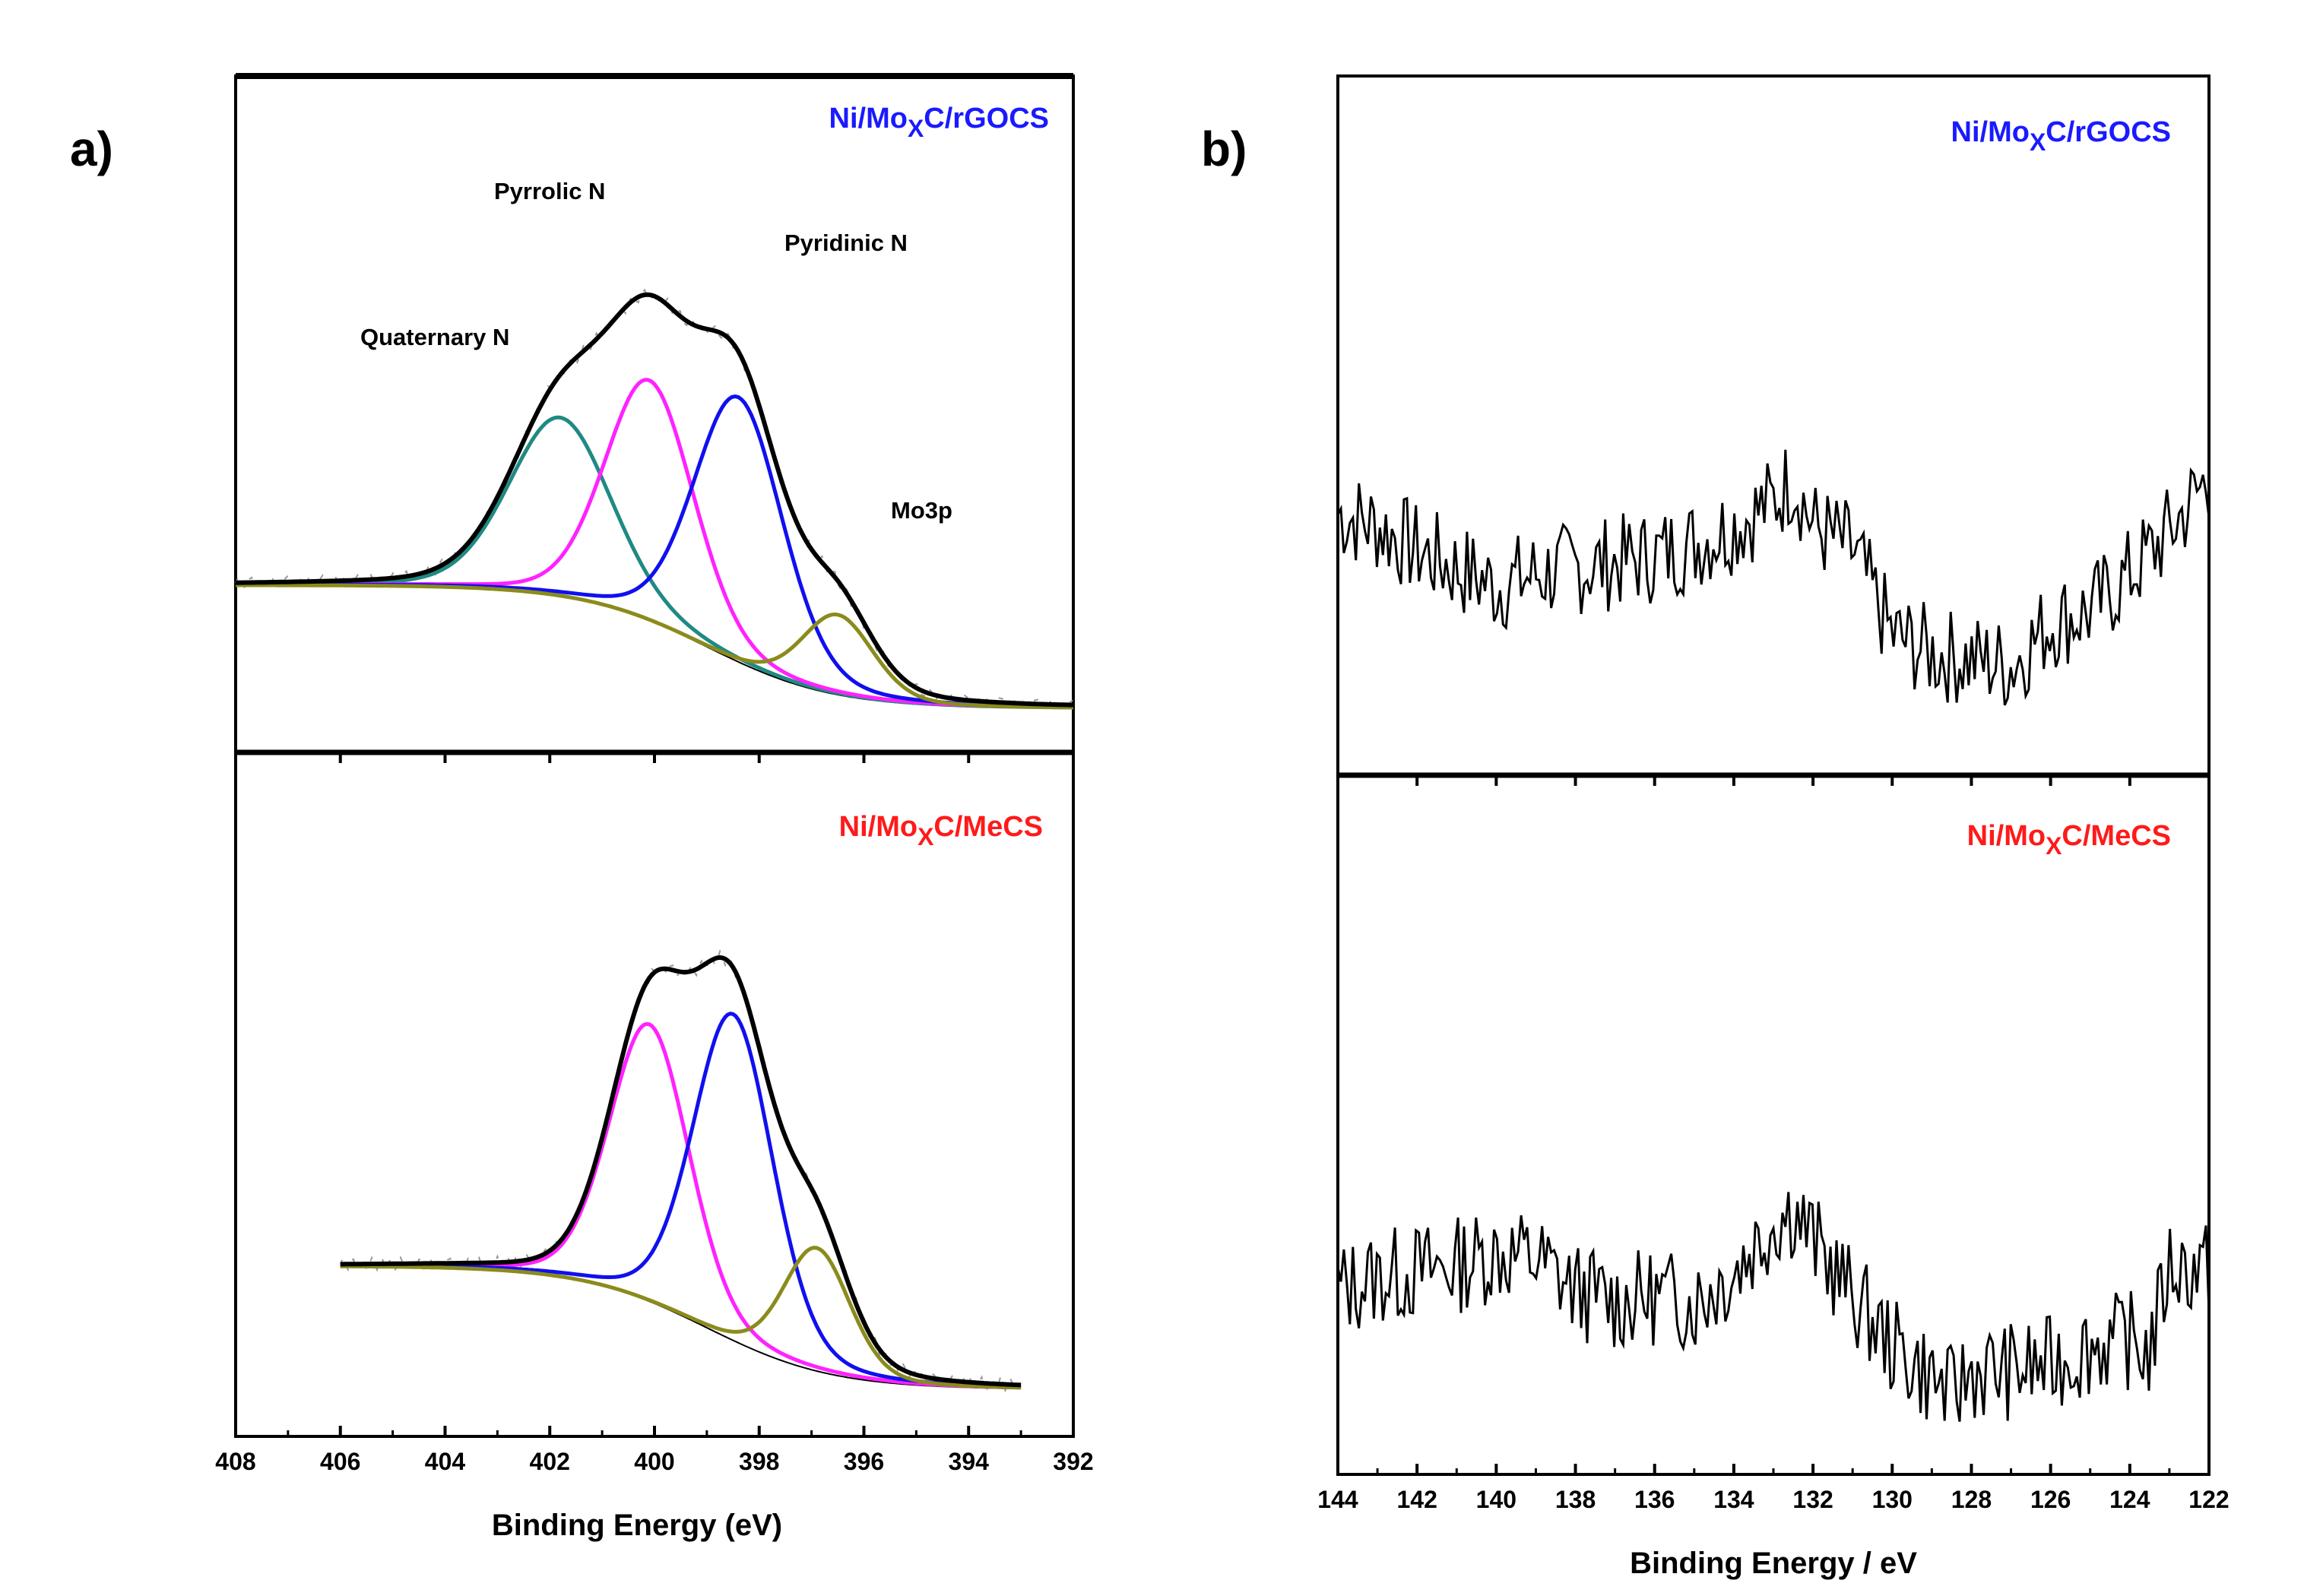 Image resolution: width=2323 pixels, height=1596 pixels. What do you see at coordinates (759, 1461) in the screenshot?
I see `x-tick-label: 398` at bounding box center [759, 1461].